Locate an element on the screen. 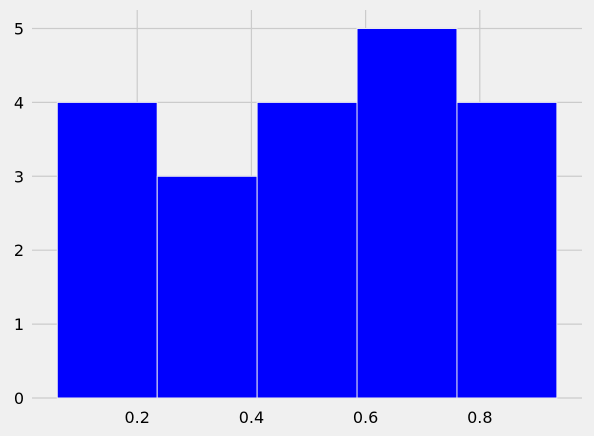  y-tick-label: 1 is located at coordinates (19, 324).